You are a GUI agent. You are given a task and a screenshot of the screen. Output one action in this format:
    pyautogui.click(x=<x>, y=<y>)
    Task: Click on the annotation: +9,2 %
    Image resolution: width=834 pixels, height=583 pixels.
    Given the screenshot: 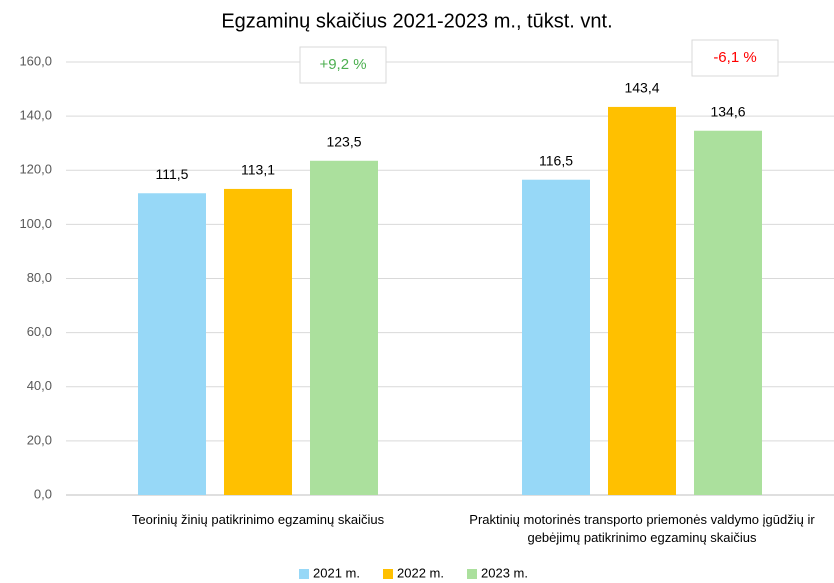 What is the action you would take?
    pyautogui.click(x=342, y=64)
    